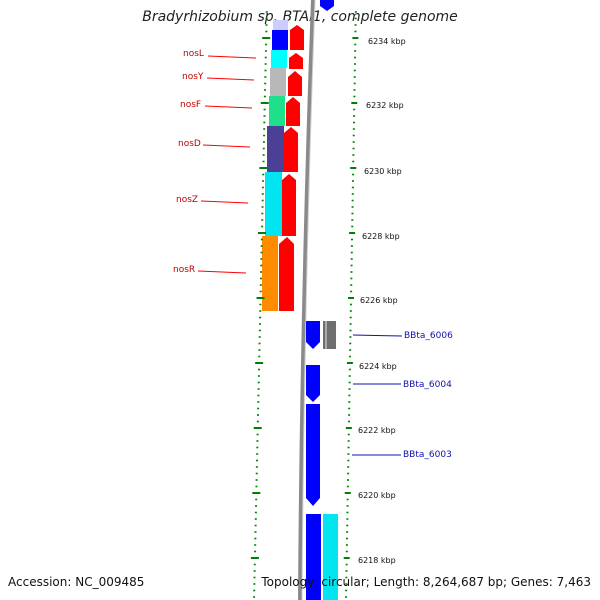 The width and height of the screenshot is (600, 600). I want to click on gene-label-nosL: nosL, so click(193, 54).